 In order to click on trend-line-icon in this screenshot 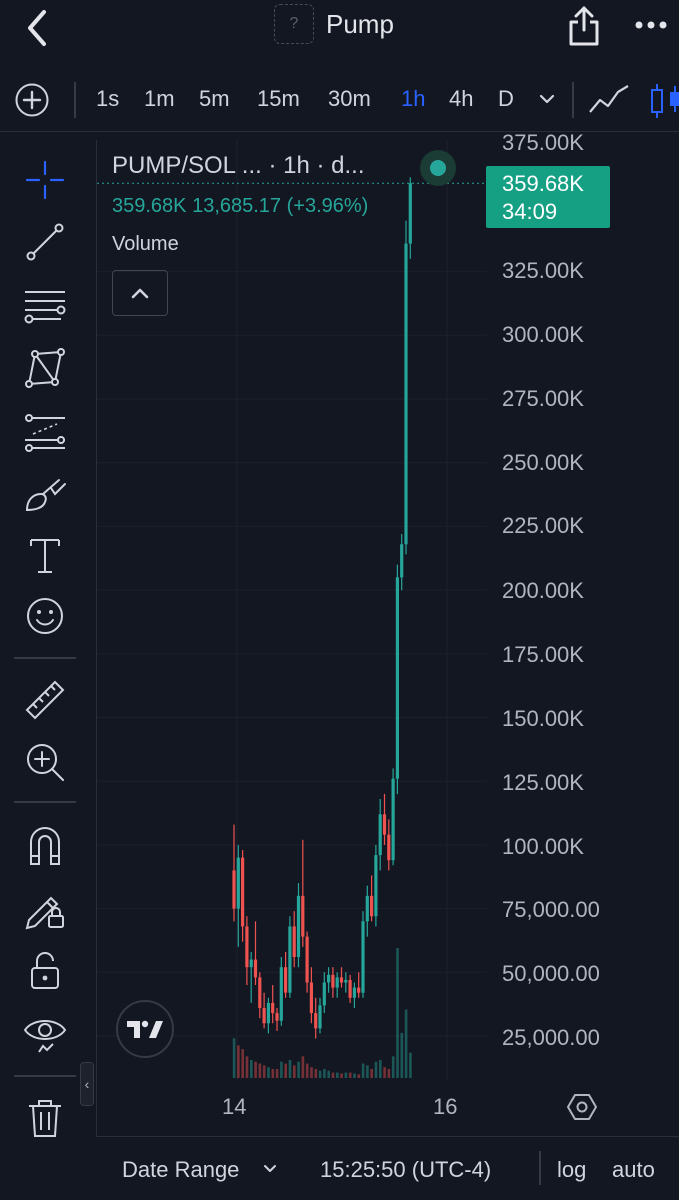, I will do `click(45, 242)`.